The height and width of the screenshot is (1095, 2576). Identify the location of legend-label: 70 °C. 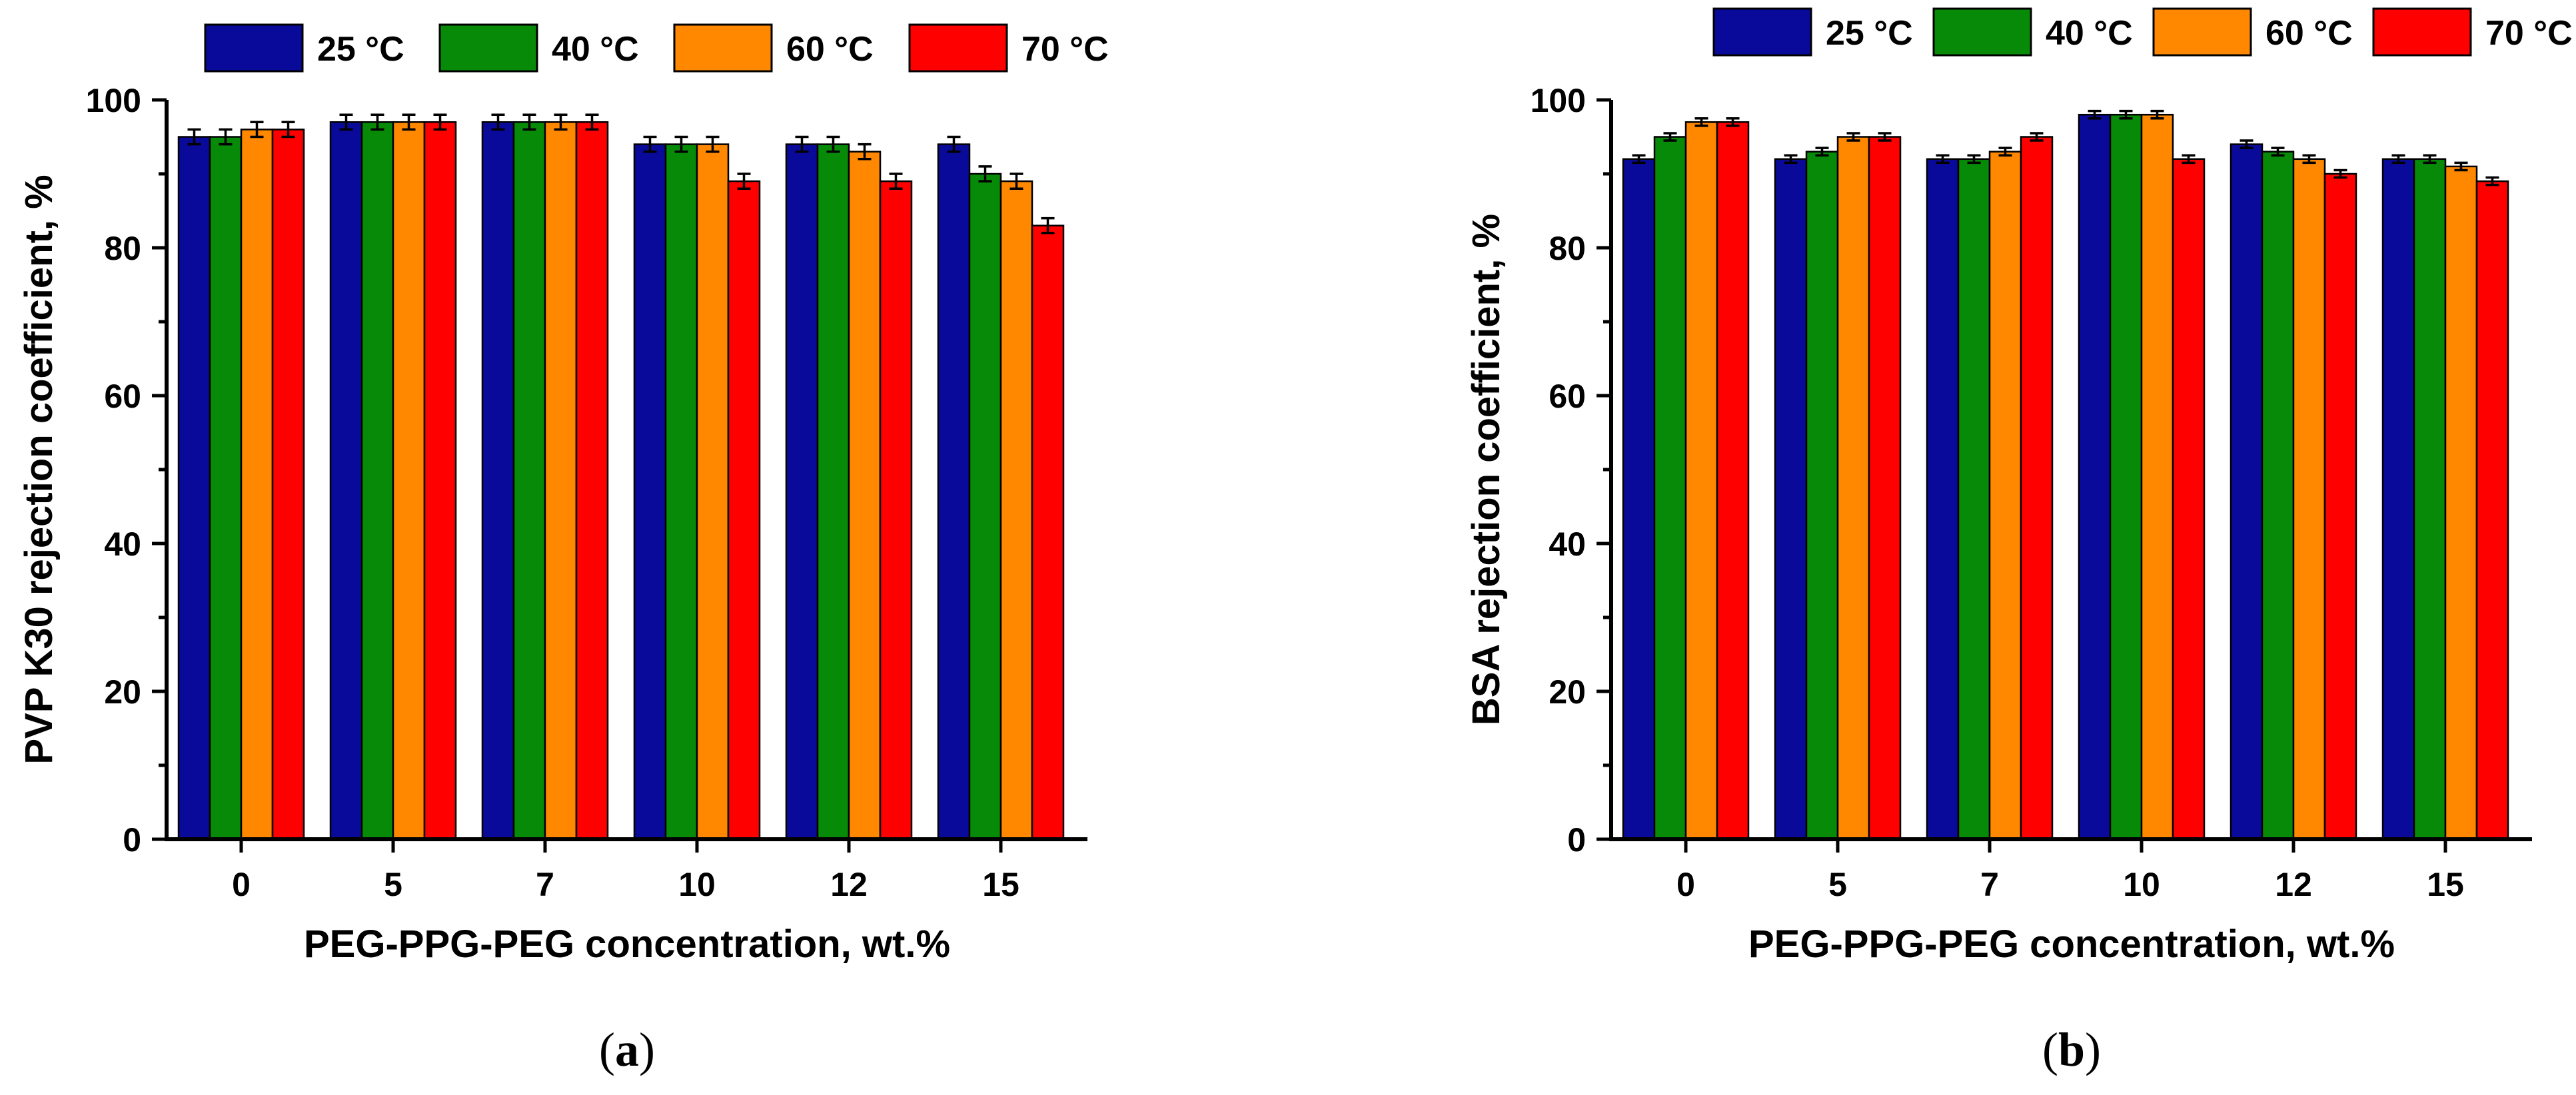
(1065, 50).